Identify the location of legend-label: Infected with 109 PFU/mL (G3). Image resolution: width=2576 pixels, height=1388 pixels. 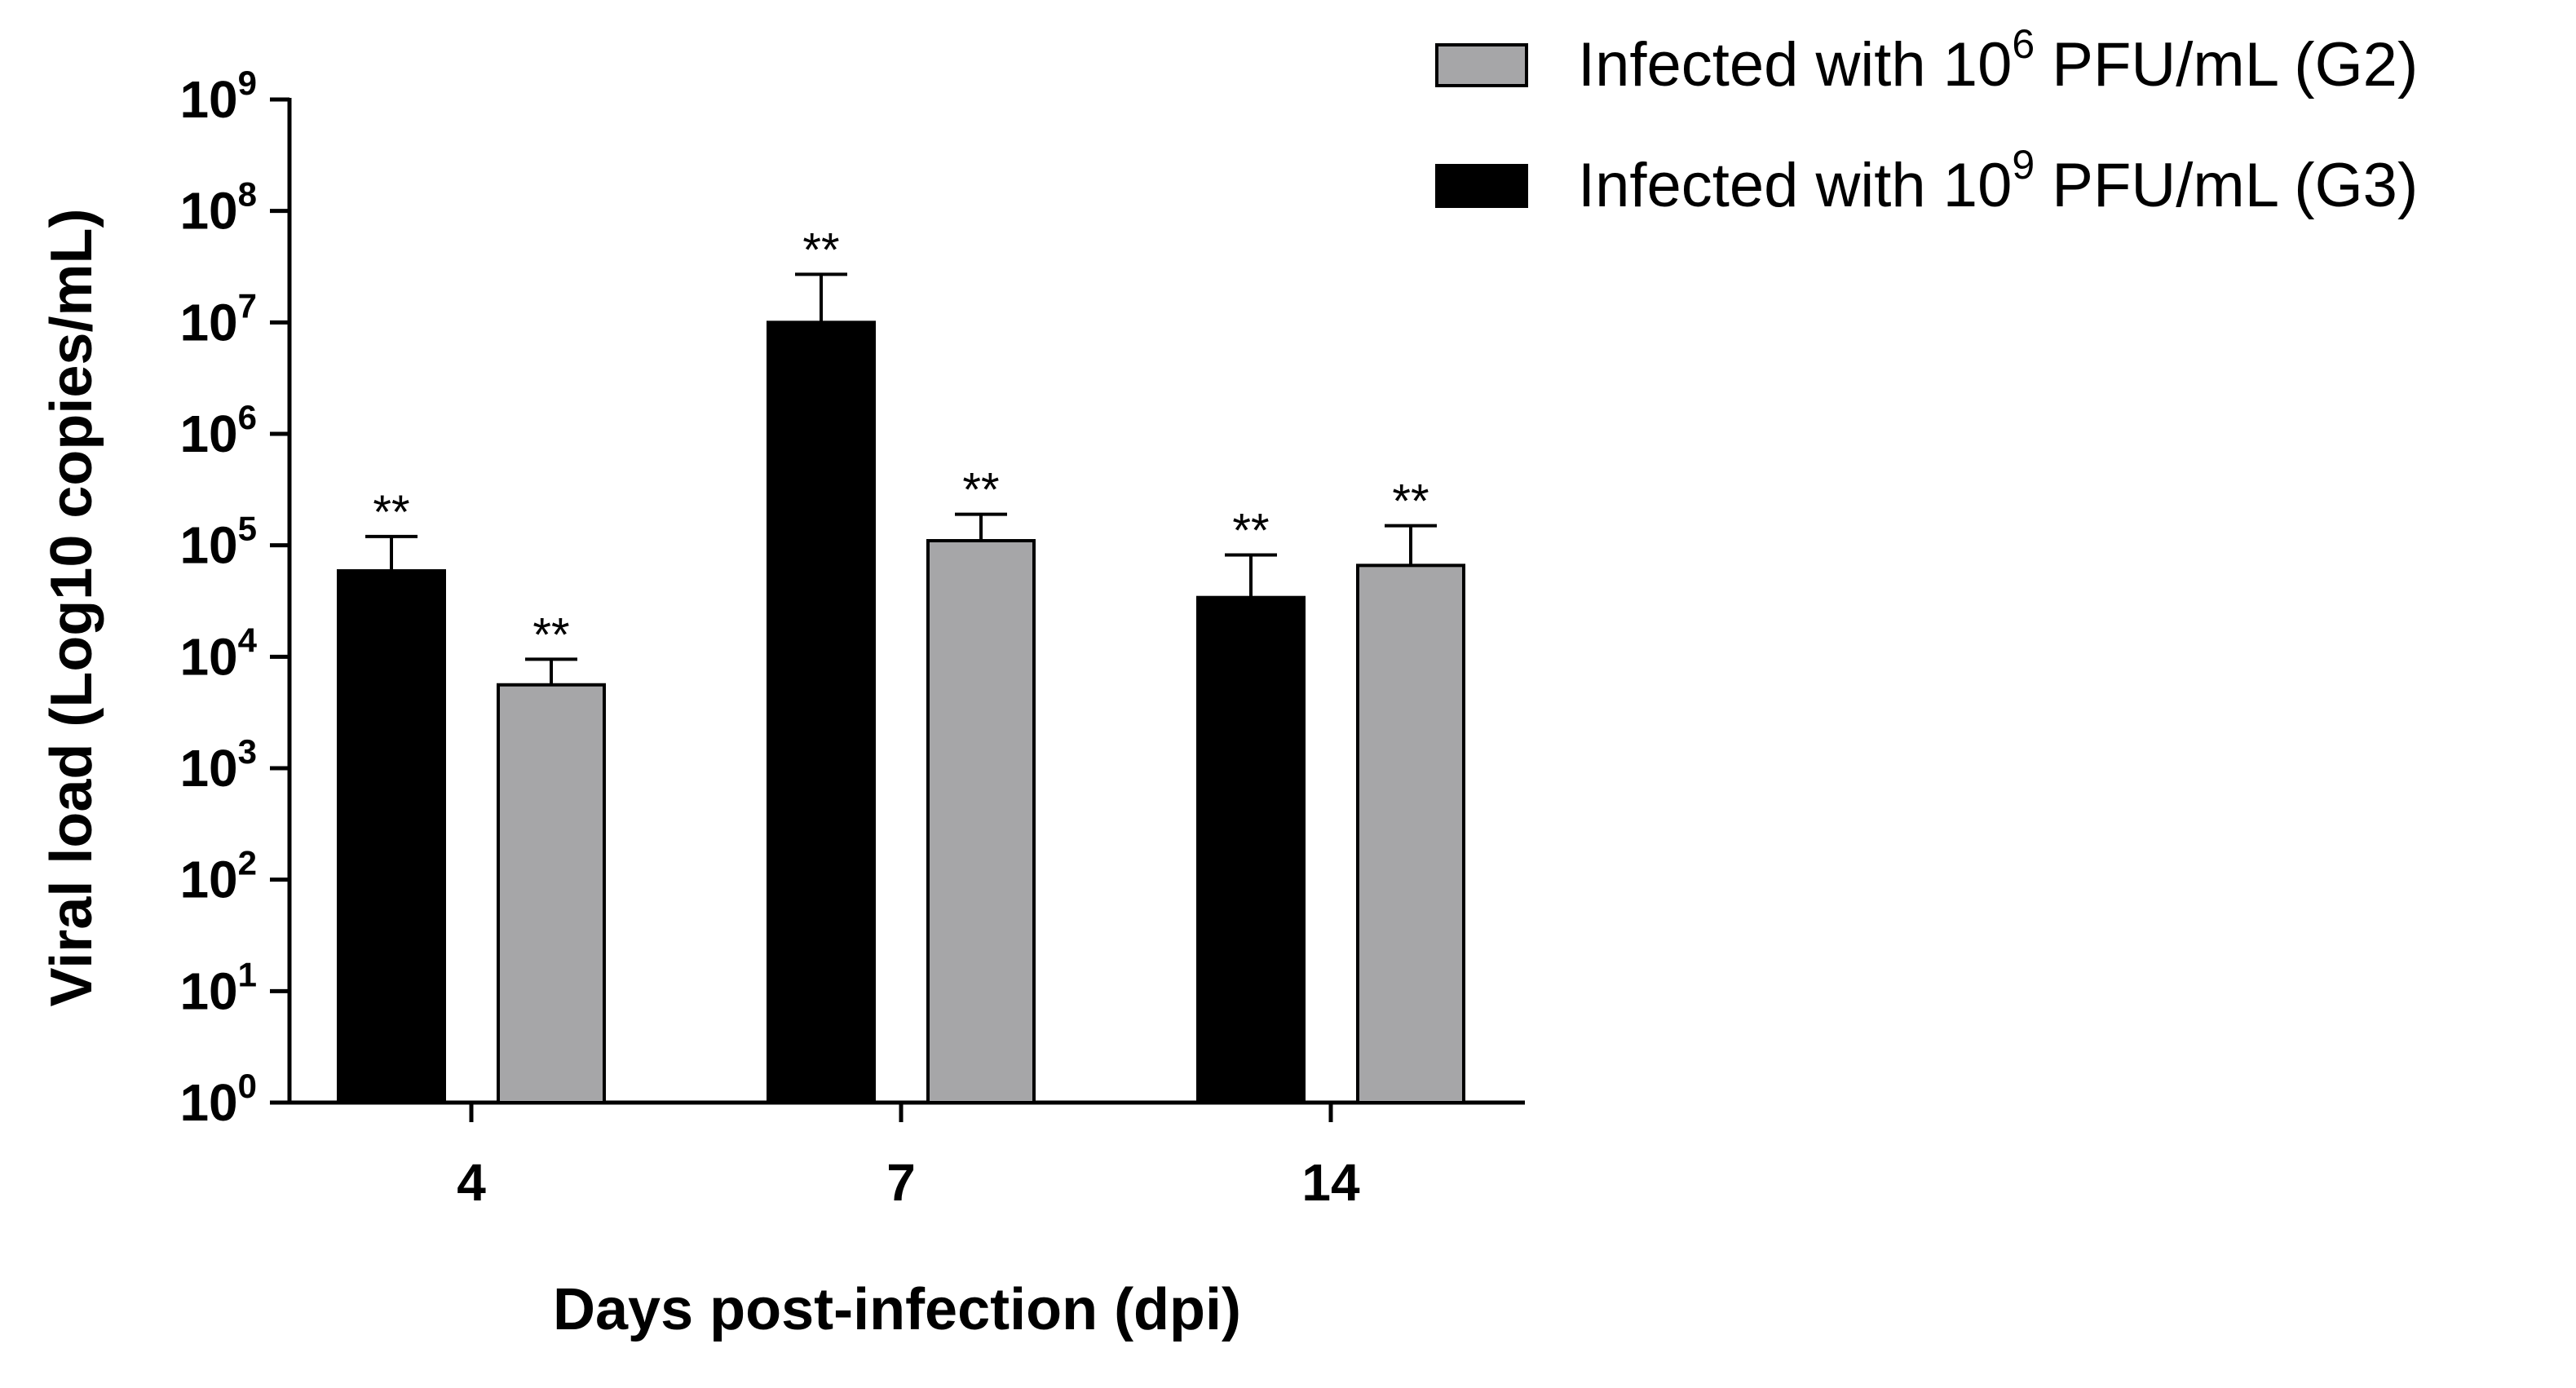
(1998, 181).